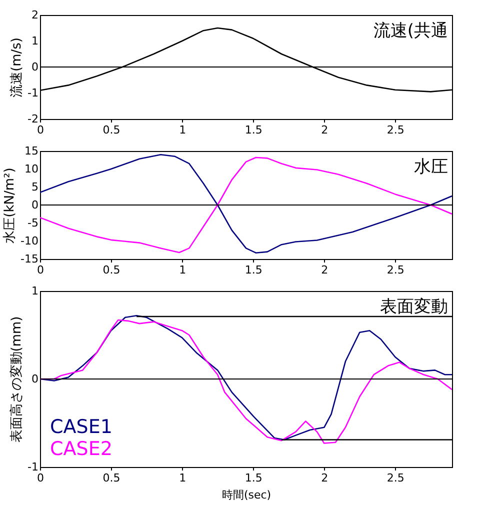 The image size is (483, 515). Describe the element at coordinates (431, 167) in the screenshot. I see `chart-title: 水圧` at that location.